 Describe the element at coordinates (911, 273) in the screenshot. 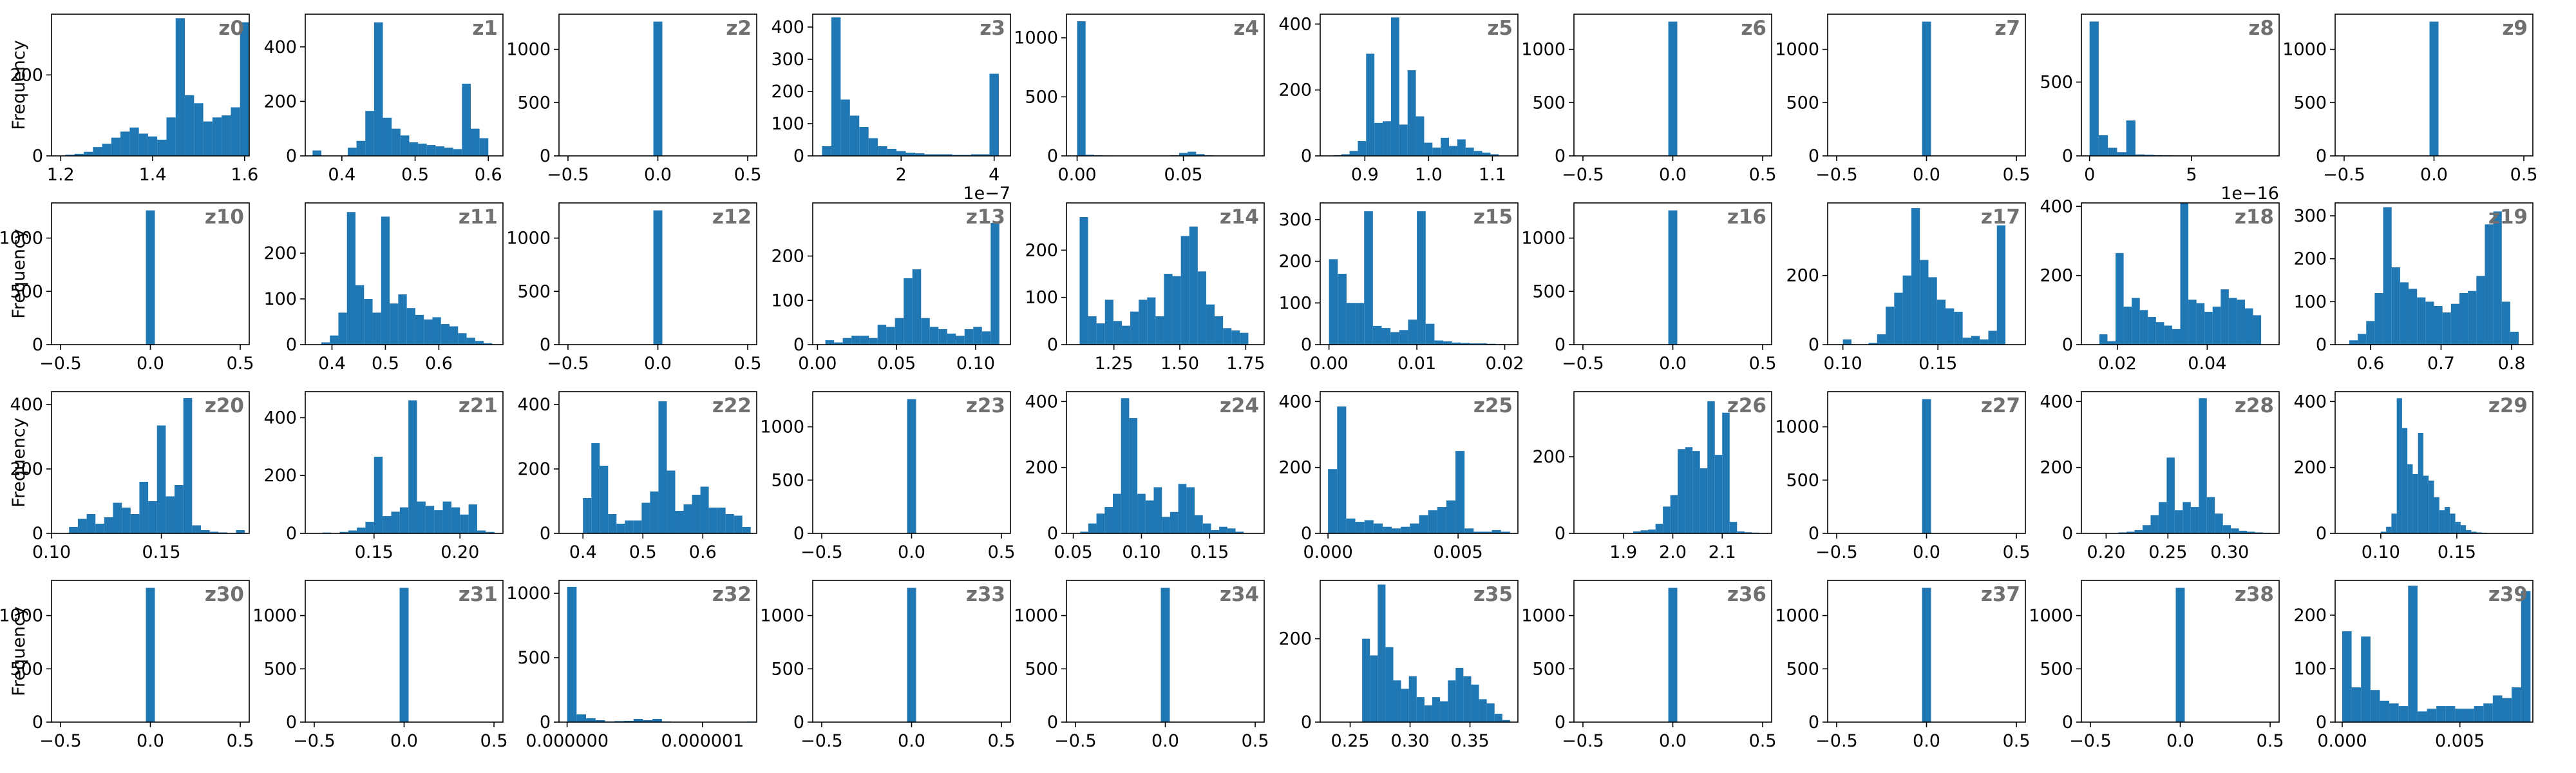

I see `axes-frame` at that location.